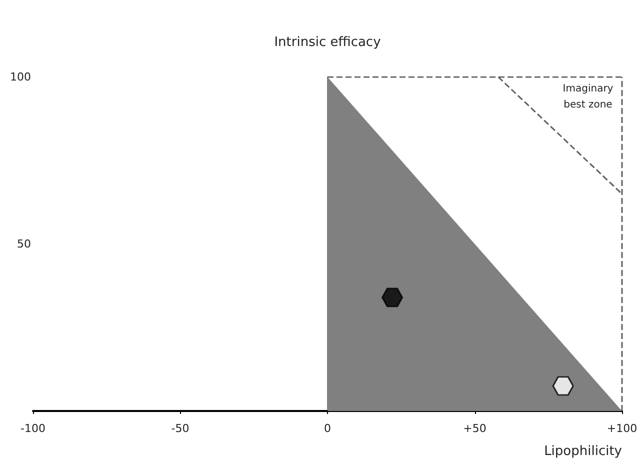 The image size is (642, 472). What do you see at coordinates (588, 97) in the screenshot?
I see `annotation: Imaginary best zone` at bounding box center [588, 97].